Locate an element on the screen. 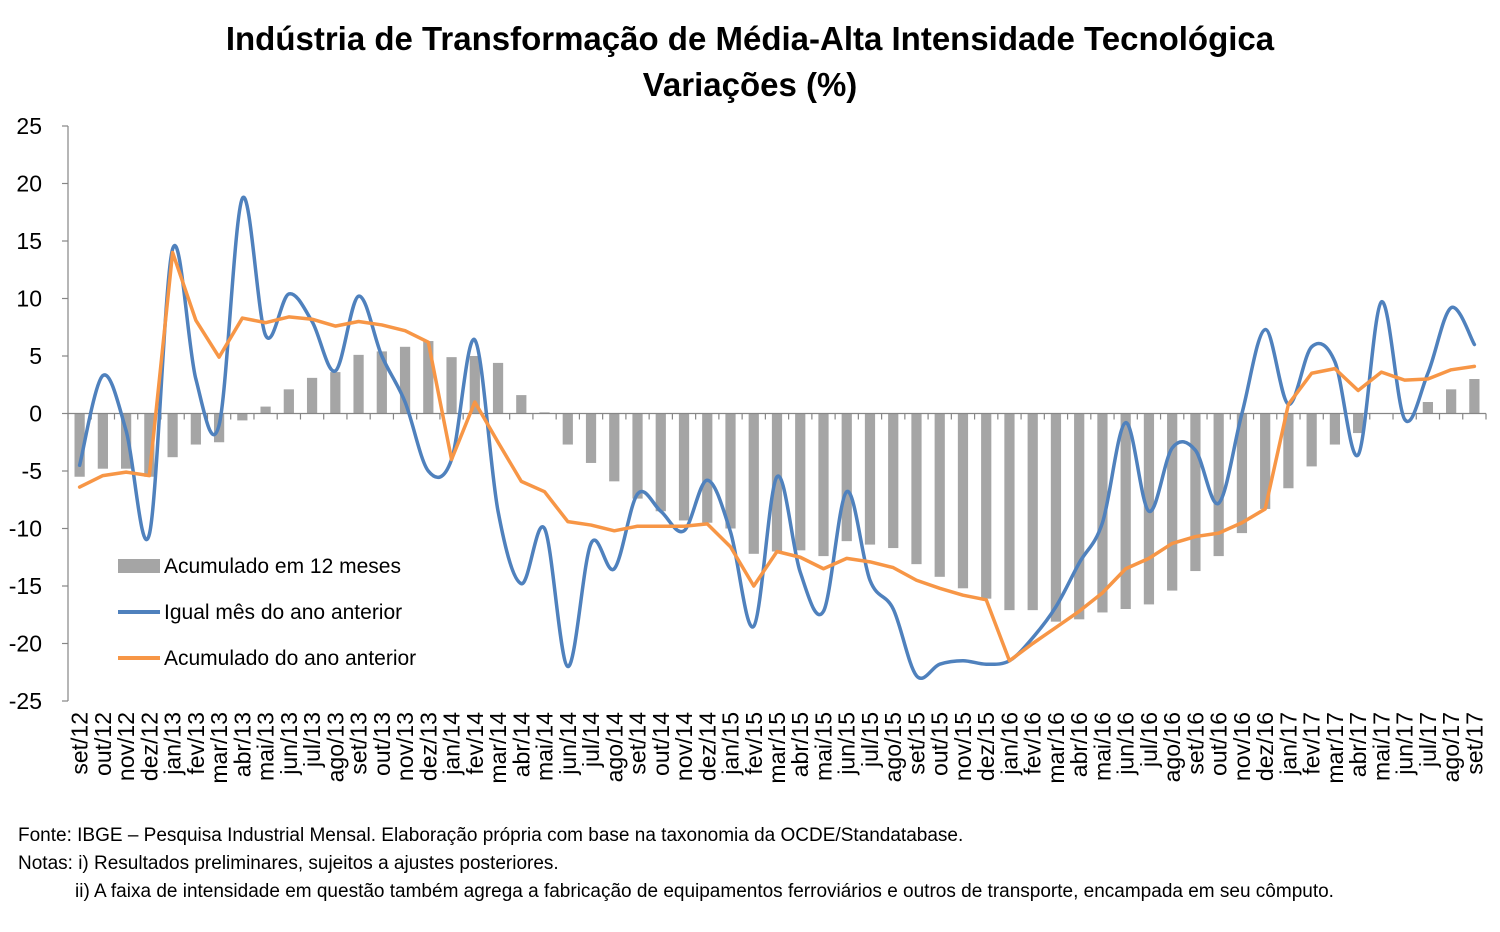  y-tick-label: 10 is located at coordinates (29, 299).